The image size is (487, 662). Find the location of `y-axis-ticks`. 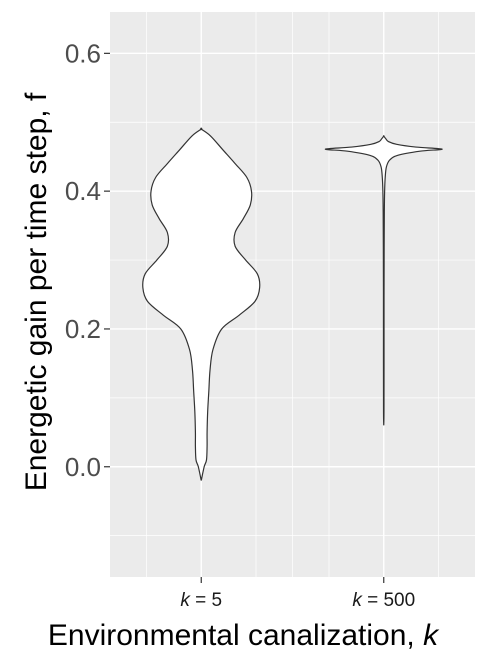

y-axis-ticks is located at coordinates (107, 260).